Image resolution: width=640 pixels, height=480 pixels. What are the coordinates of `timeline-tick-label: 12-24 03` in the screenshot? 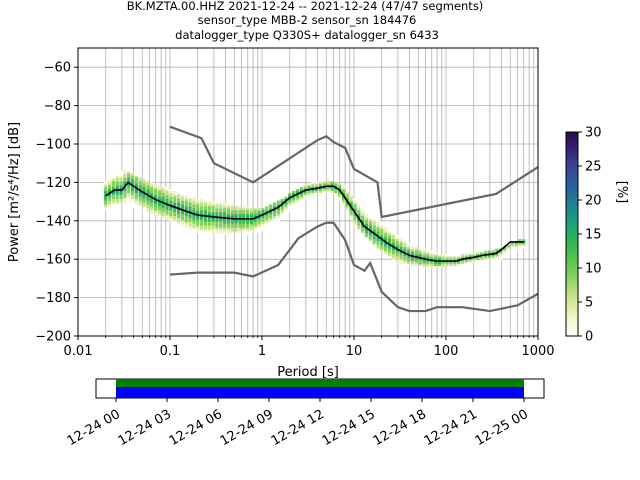 It's located at (145, 428).